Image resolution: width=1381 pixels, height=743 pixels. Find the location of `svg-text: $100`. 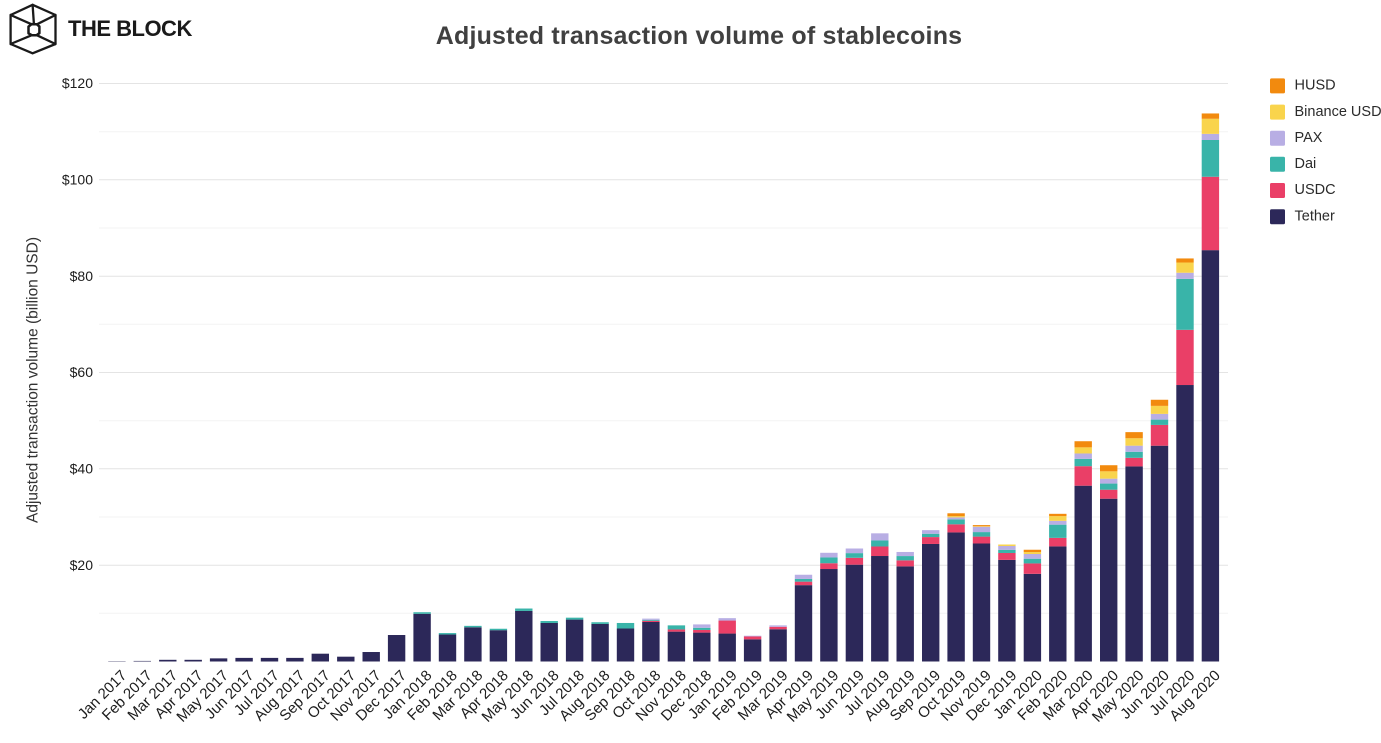

svg-text: $100 is located at coordinates (77, 180).